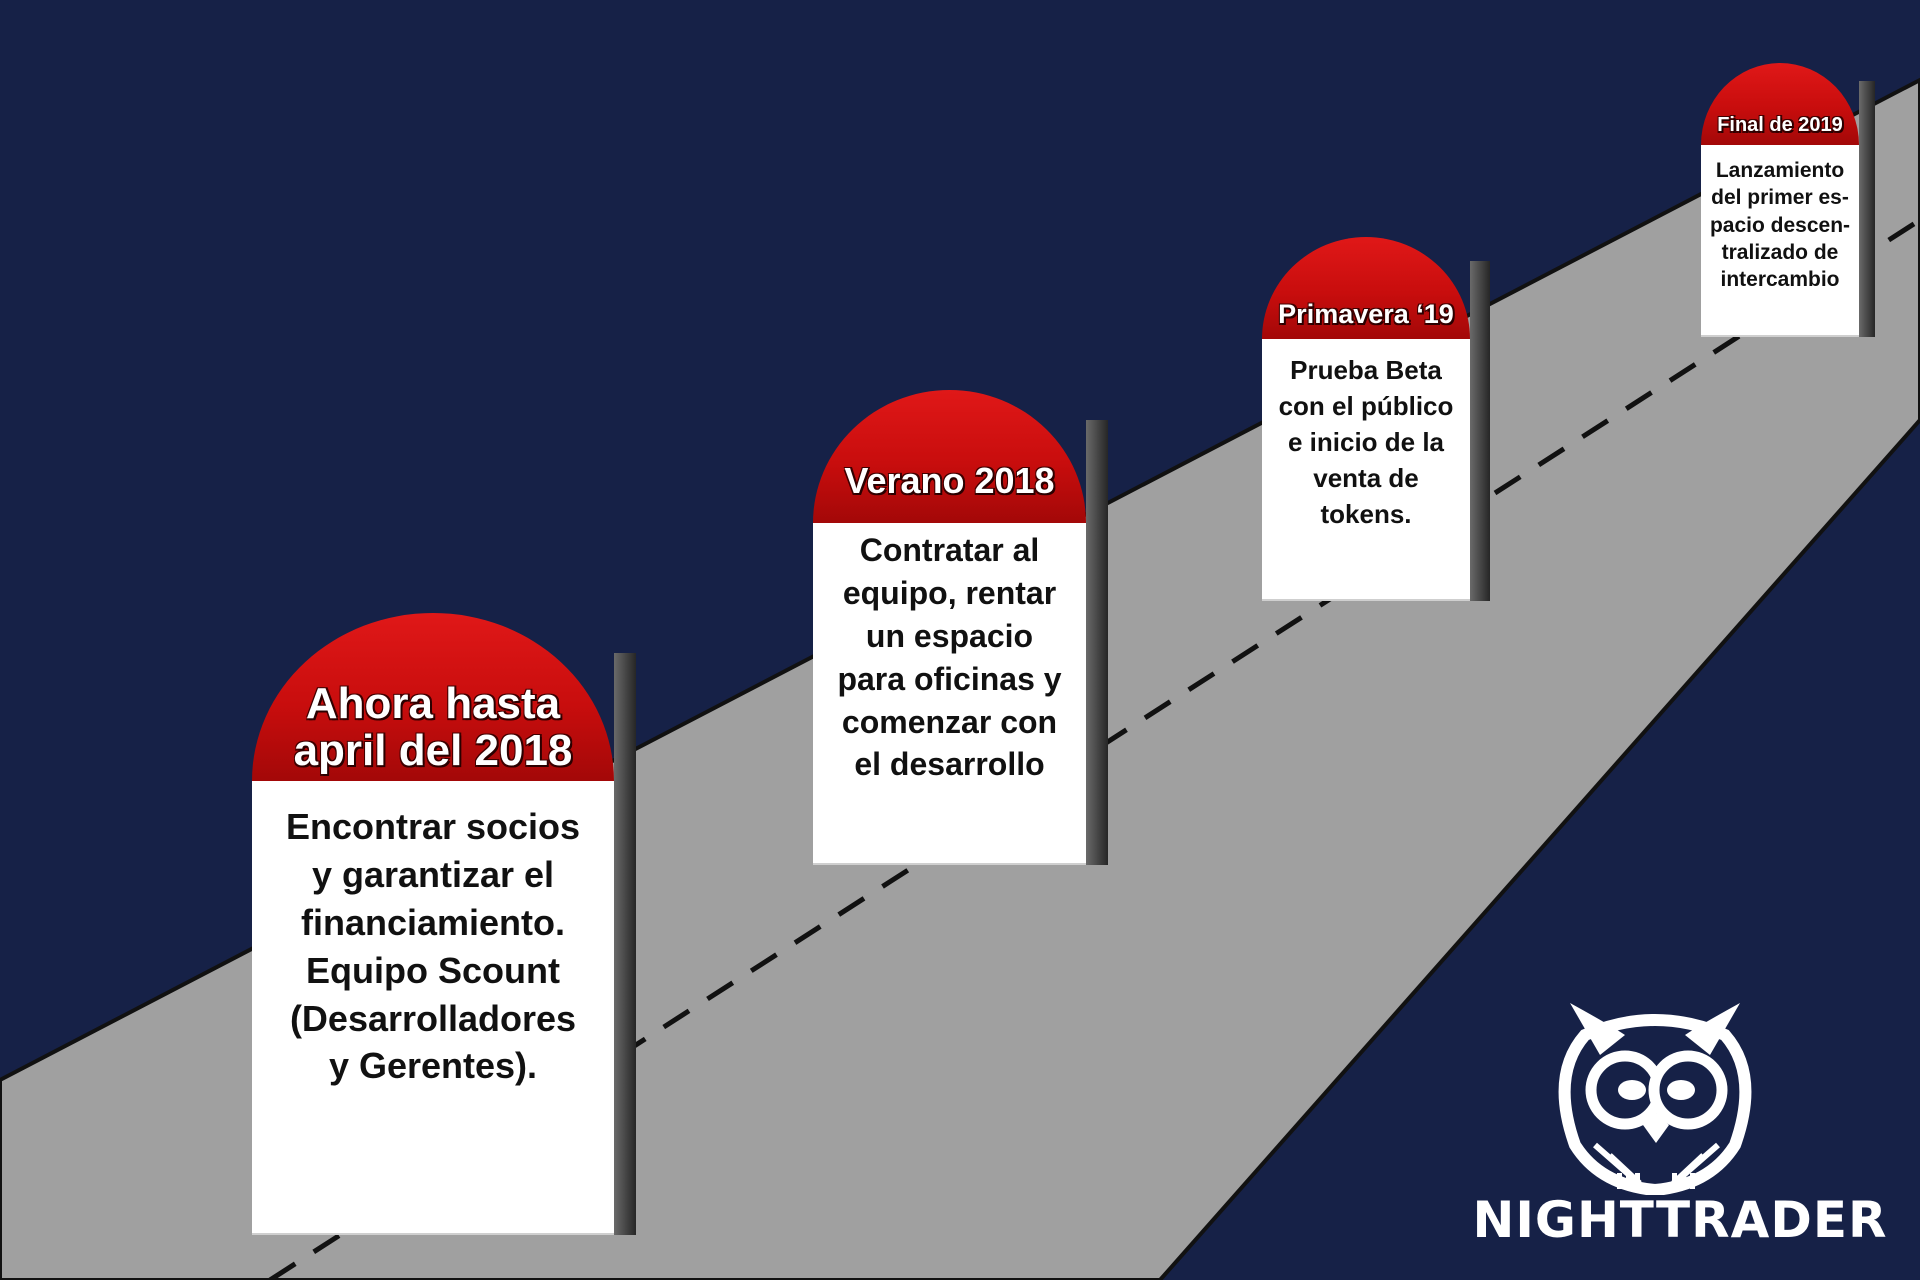 The image size is (1920, 1280). Describe the element at coordinates (1366, 313) in the screenshot. I see `milestone-title: Primavera ‘19` at that location.